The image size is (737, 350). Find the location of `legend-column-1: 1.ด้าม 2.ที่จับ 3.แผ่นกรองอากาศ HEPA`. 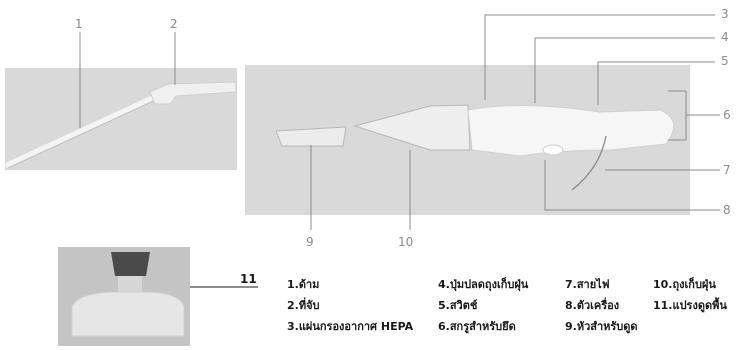

legend-column-1: 1.ด้าม 2.ที่จับ 3.แผ่นกรองอากาศ HEPA is located at coordinates (350, 305).